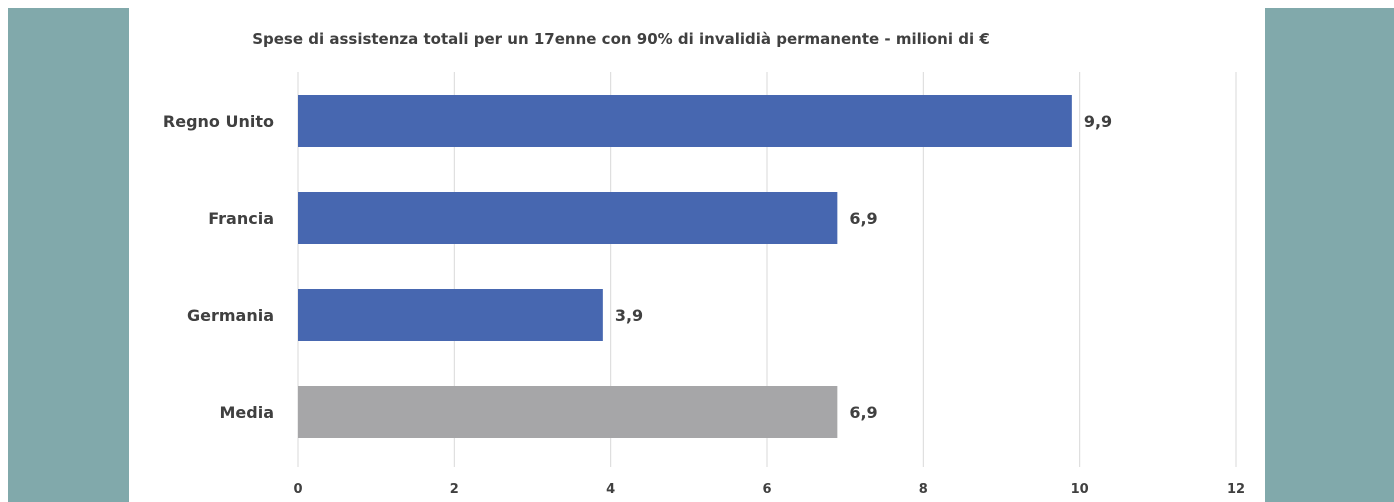 The width and height of the screenshot is (1394, 502). I want to click on x-tick-label: 12, so click(1236, 489).